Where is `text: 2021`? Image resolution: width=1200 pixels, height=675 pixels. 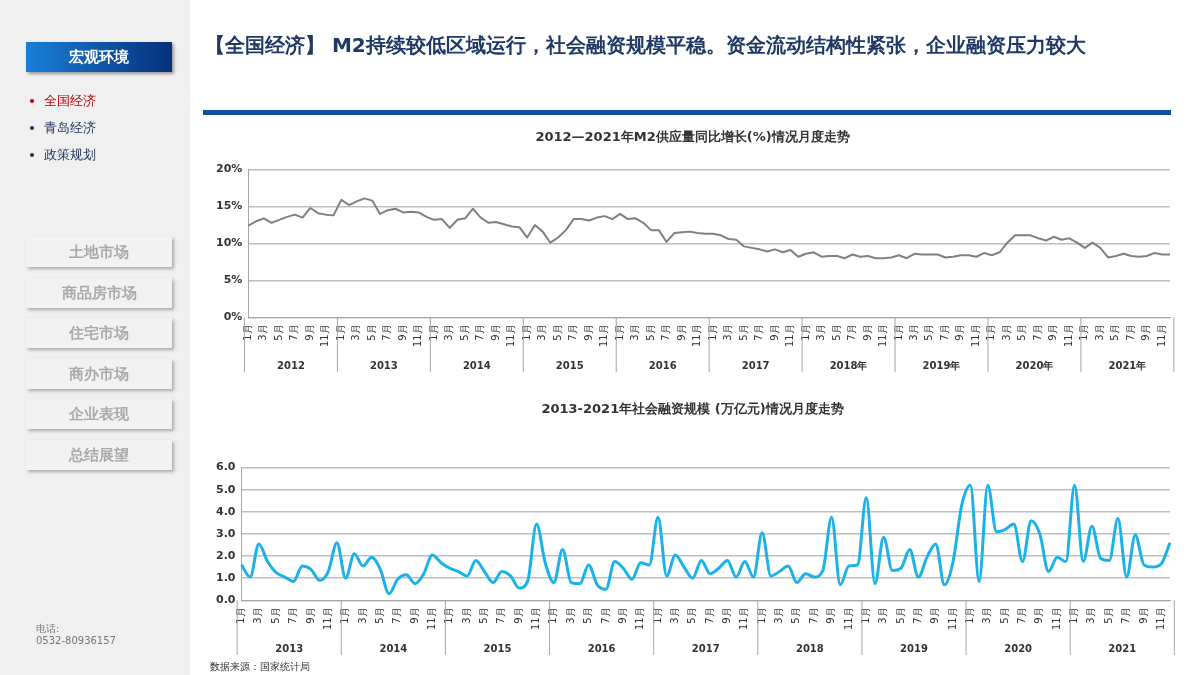 text: 2021 is located at coordinates (1122, 648).